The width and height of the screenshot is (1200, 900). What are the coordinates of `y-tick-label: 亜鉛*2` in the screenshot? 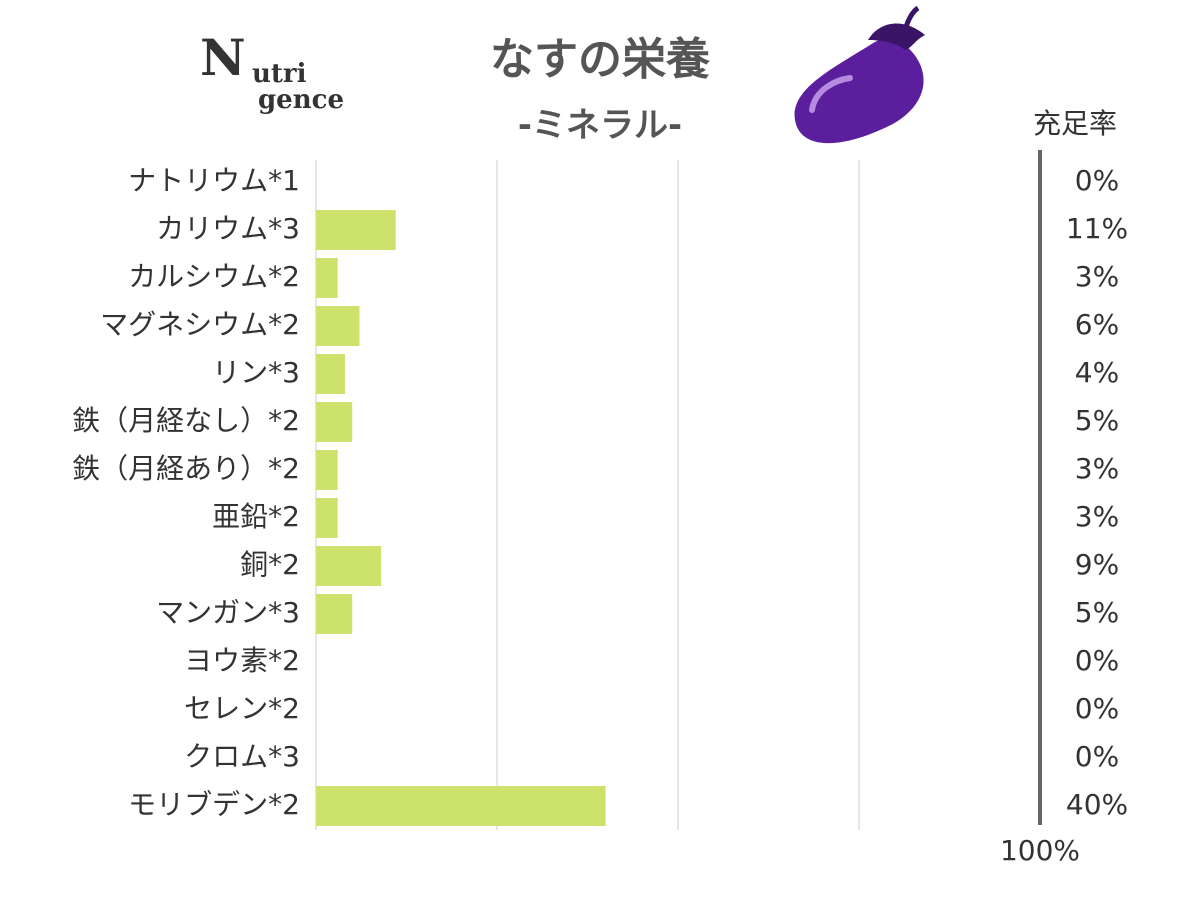 It's located at (256, 516).